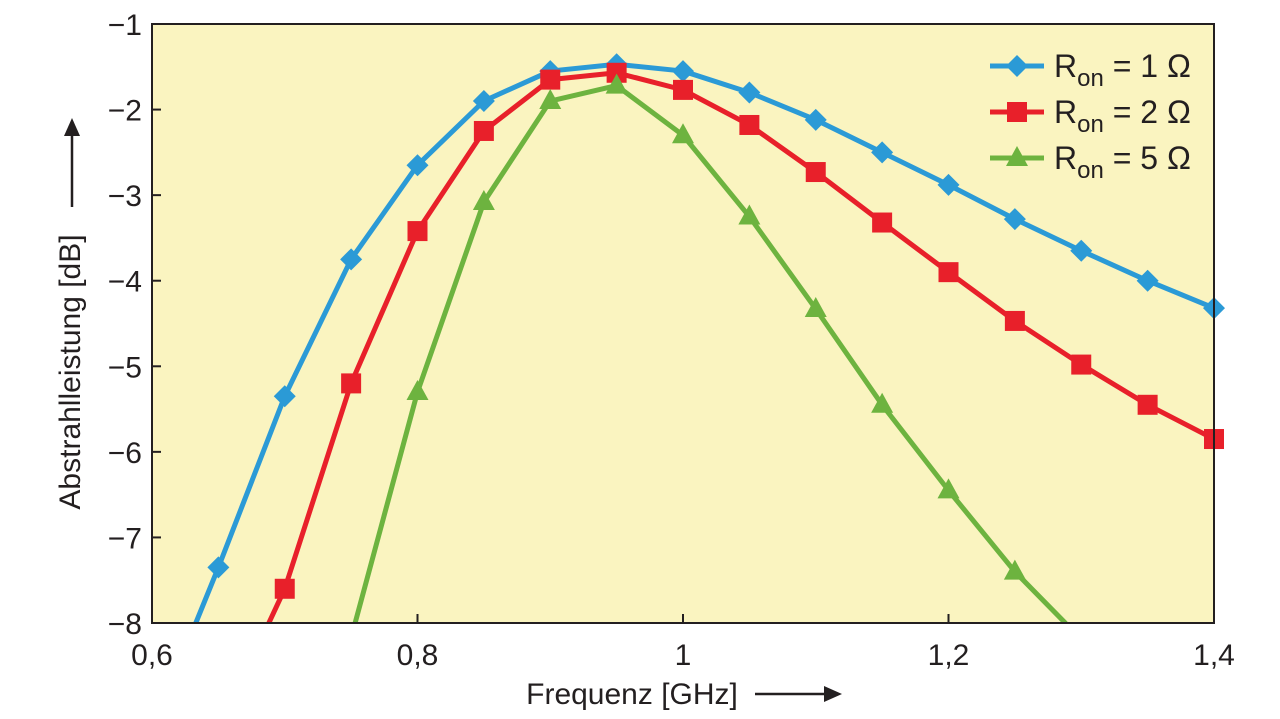 The width and height of the screenshot is (1280, 719). What do you see at coordinates (125, 624) in the screenshot?
I see `y-tick-label: −8` at bounding box center [125, 624].